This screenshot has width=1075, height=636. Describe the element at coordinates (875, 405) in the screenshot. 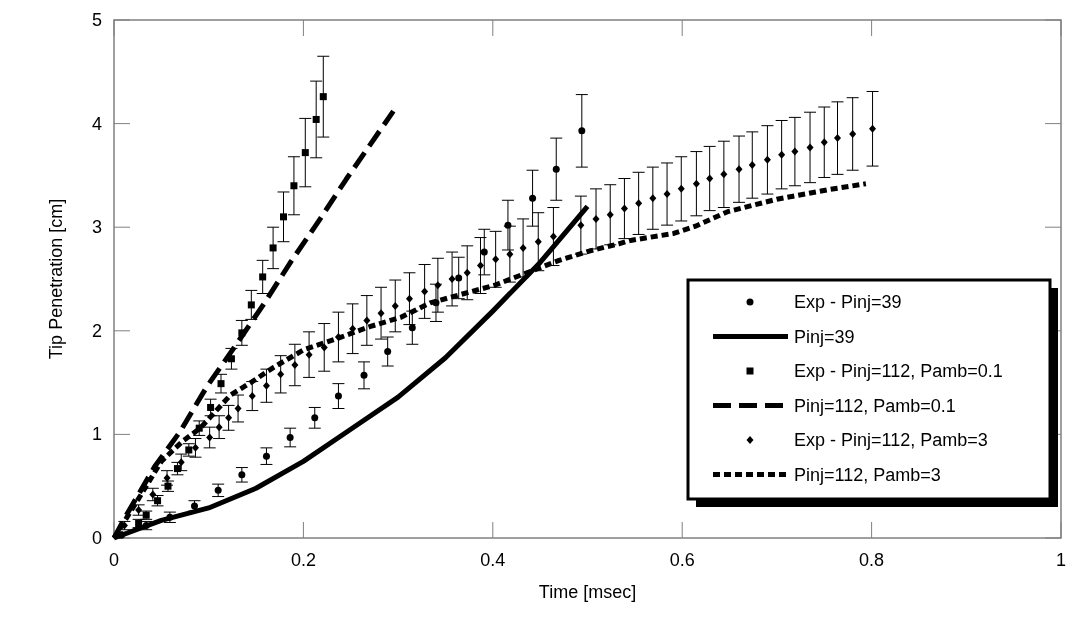

I see `legend-label: Pinj=112, Pamb=0.1` at that location.